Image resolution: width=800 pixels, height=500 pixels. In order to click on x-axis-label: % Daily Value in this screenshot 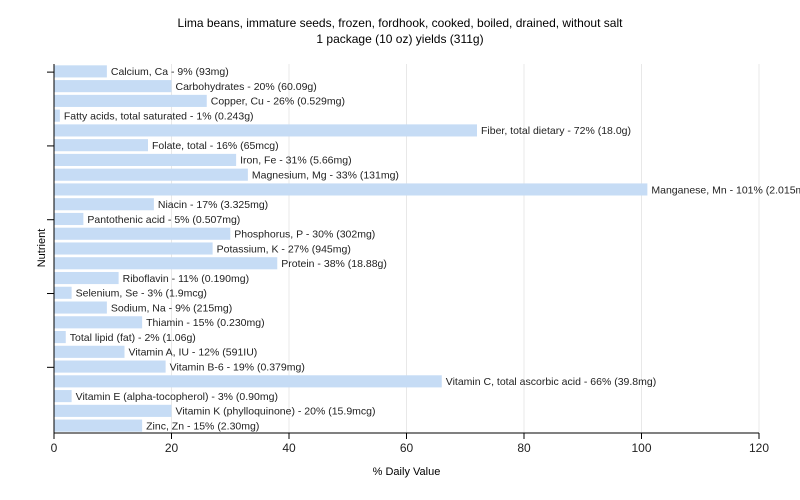, I will do `click(406, 472)`.